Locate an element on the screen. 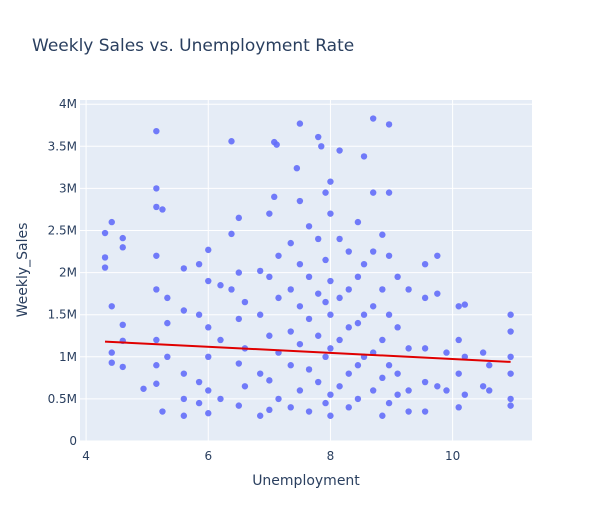 This screenshot has height=524, width=612. x-axis-ticks: 4 6 8 10 is located at coordinates (271, 456).